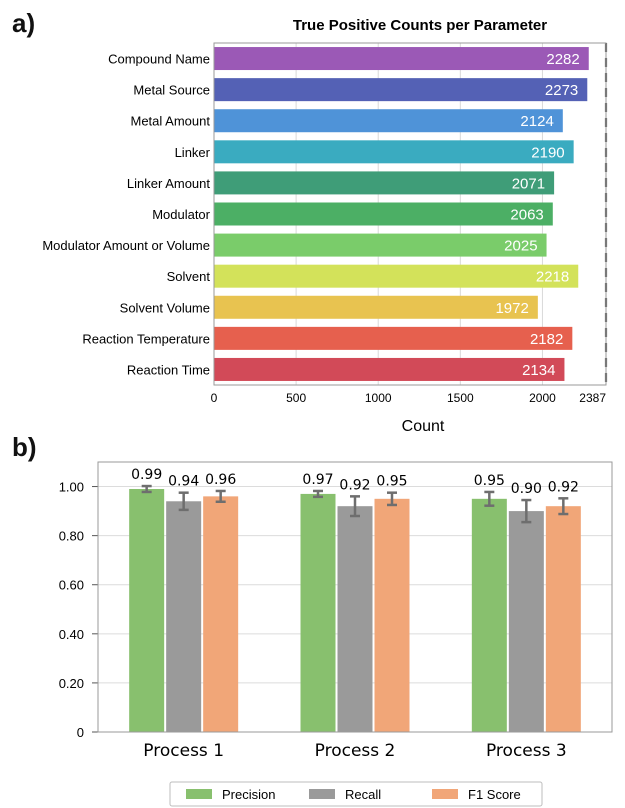 Image resolution: width=625 pixels, height=808 pixels. I want to click on category-label: Compound Name, so click(159, 59).